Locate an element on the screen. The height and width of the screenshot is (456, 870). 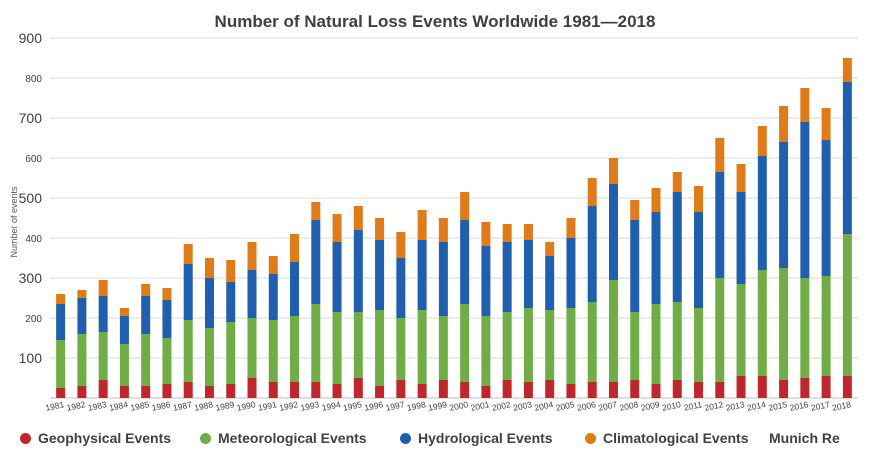
bar-2010-meteorological is located at coordinates (677, 341).